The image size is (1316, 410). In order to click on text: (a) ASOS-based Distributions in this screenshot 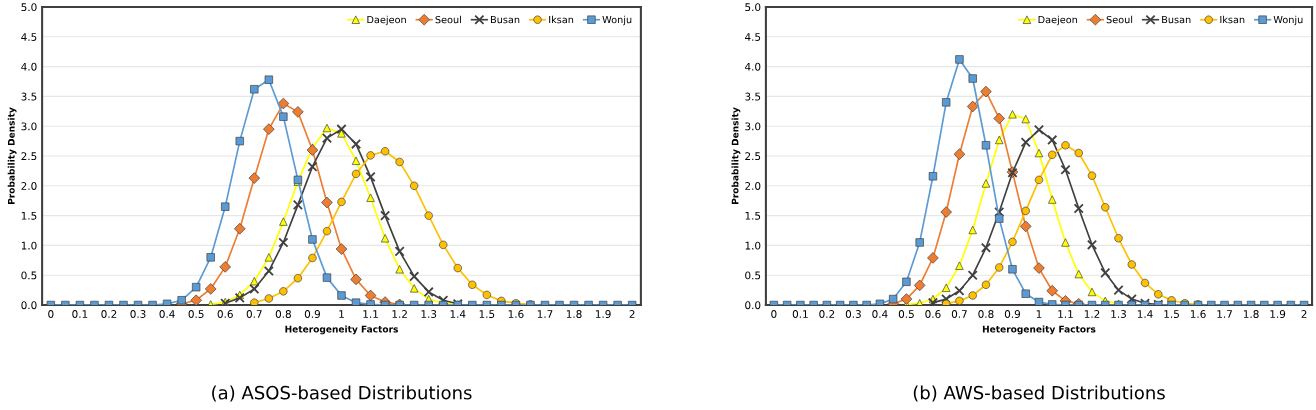, I will do `click(342, 393)`.